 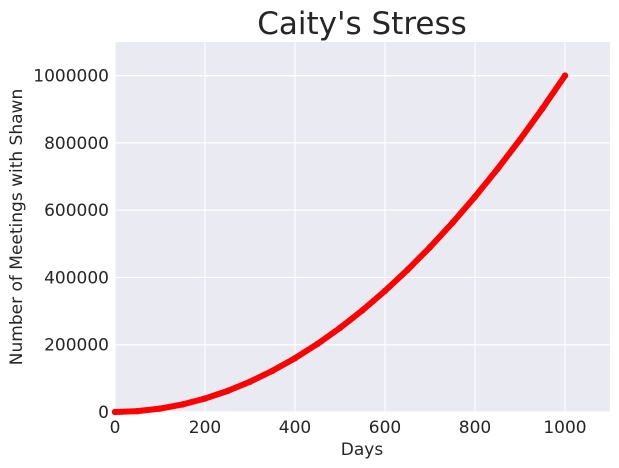 I want to click on y-axis-label: Number of Meetings with Shawn, so click(x=17, y=227).